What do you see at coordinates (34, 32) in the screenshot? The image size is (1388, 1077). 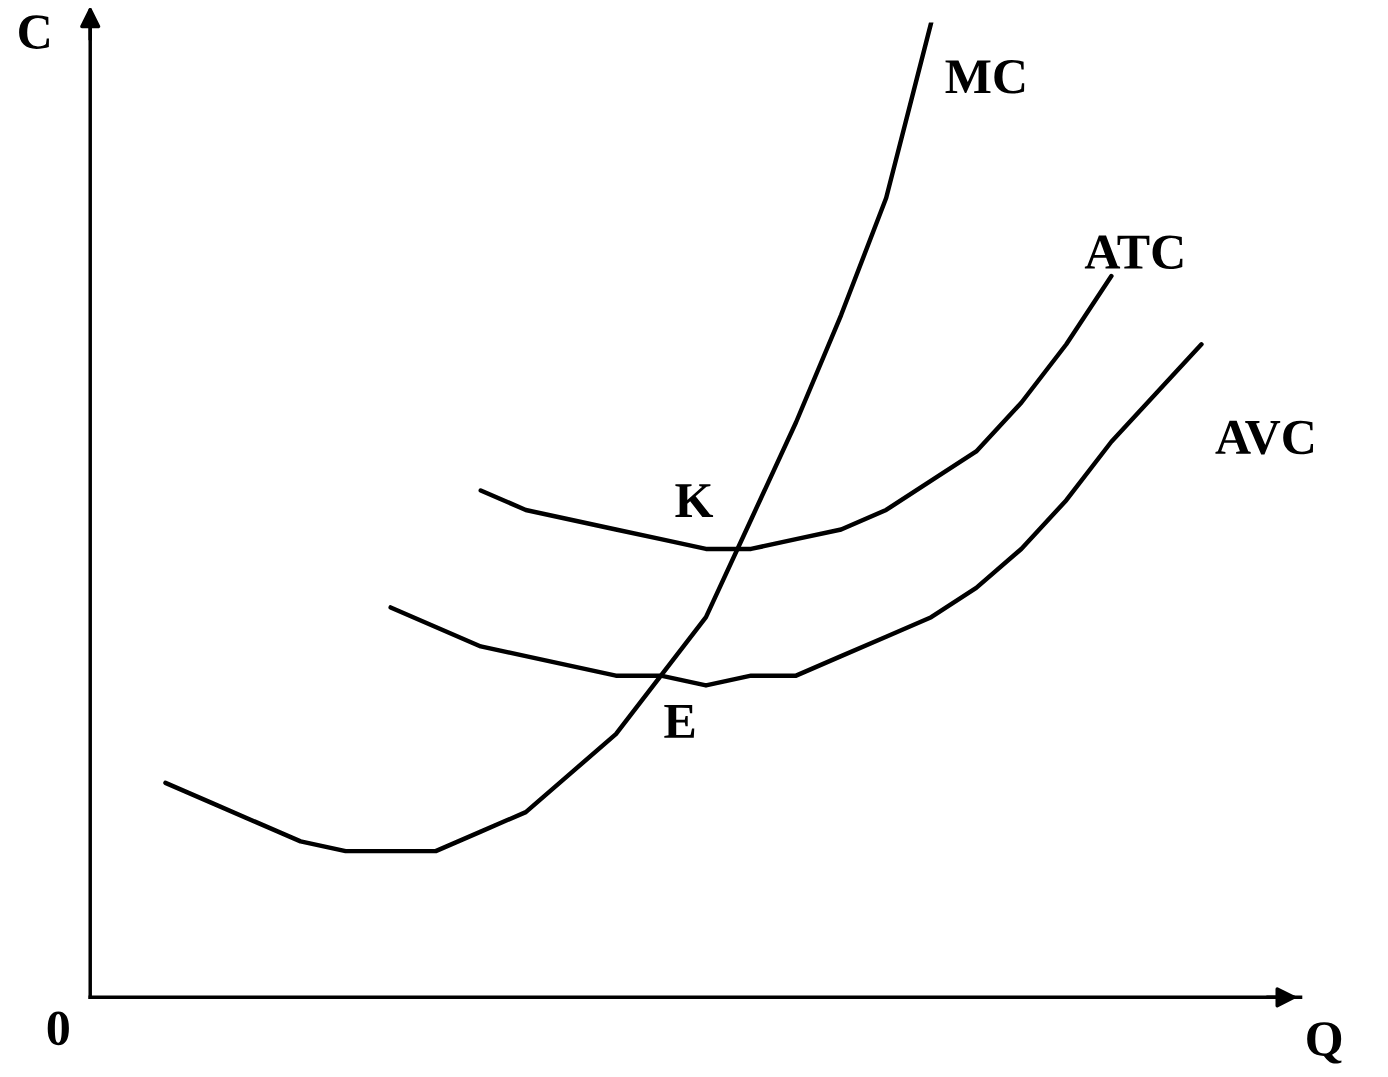 I see `y-axis-title: C` at bounding box center [34, 32].